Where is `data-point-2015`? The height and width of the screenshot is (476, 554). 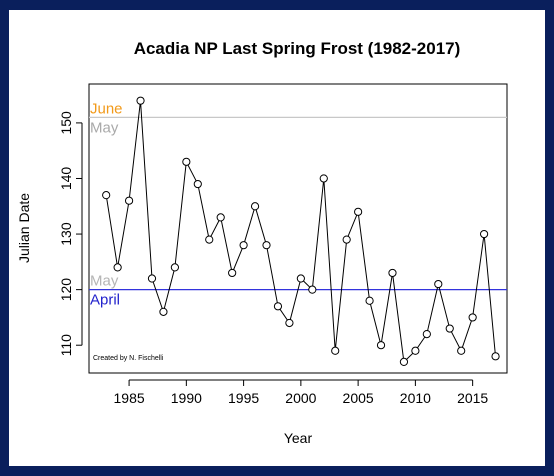
data-point-2015 is located at coordinates (472, 317).